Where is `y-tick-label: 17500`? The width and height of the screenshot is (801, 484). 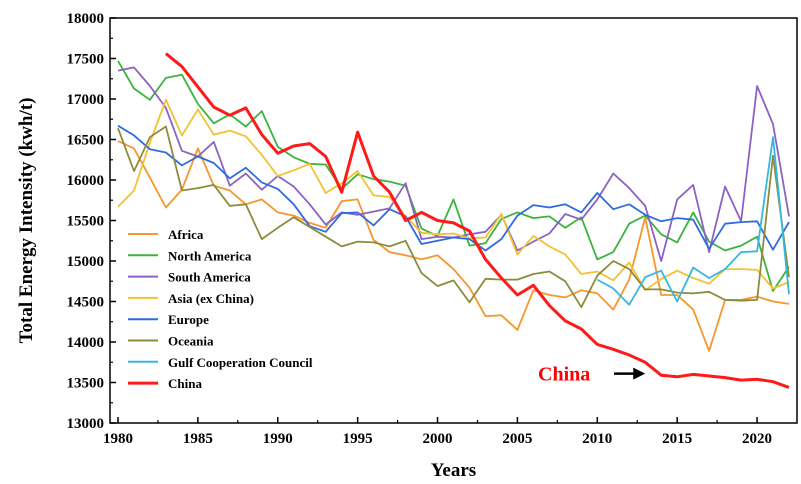 y-tick-label: 17500 is located at coordinates (86, 60).